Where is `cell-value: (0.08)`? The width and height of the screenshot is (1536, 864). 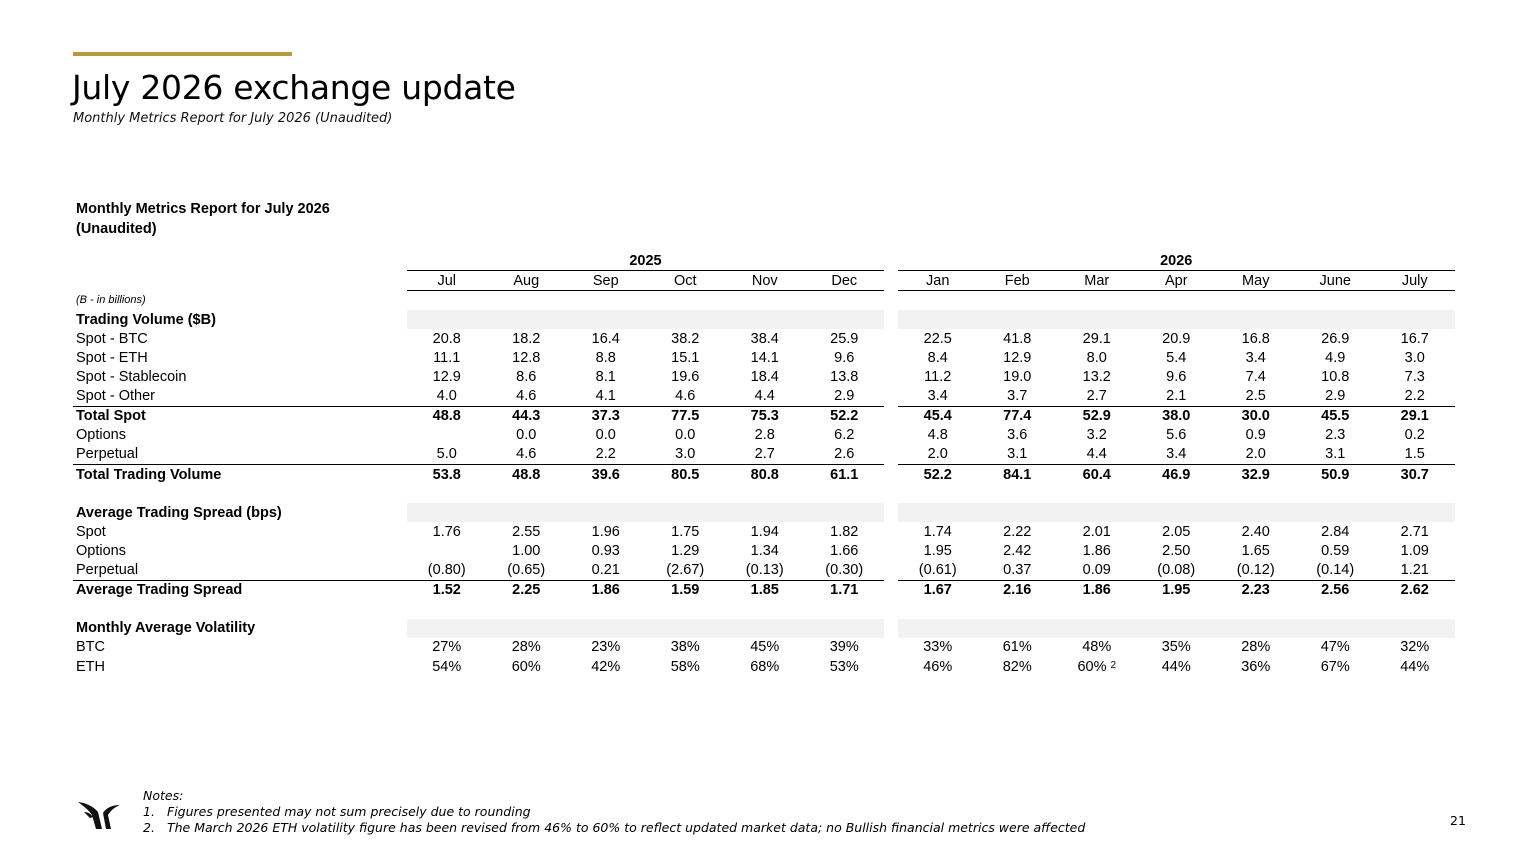 cell-value: (0.08) is located at coordinates (1176, 570).